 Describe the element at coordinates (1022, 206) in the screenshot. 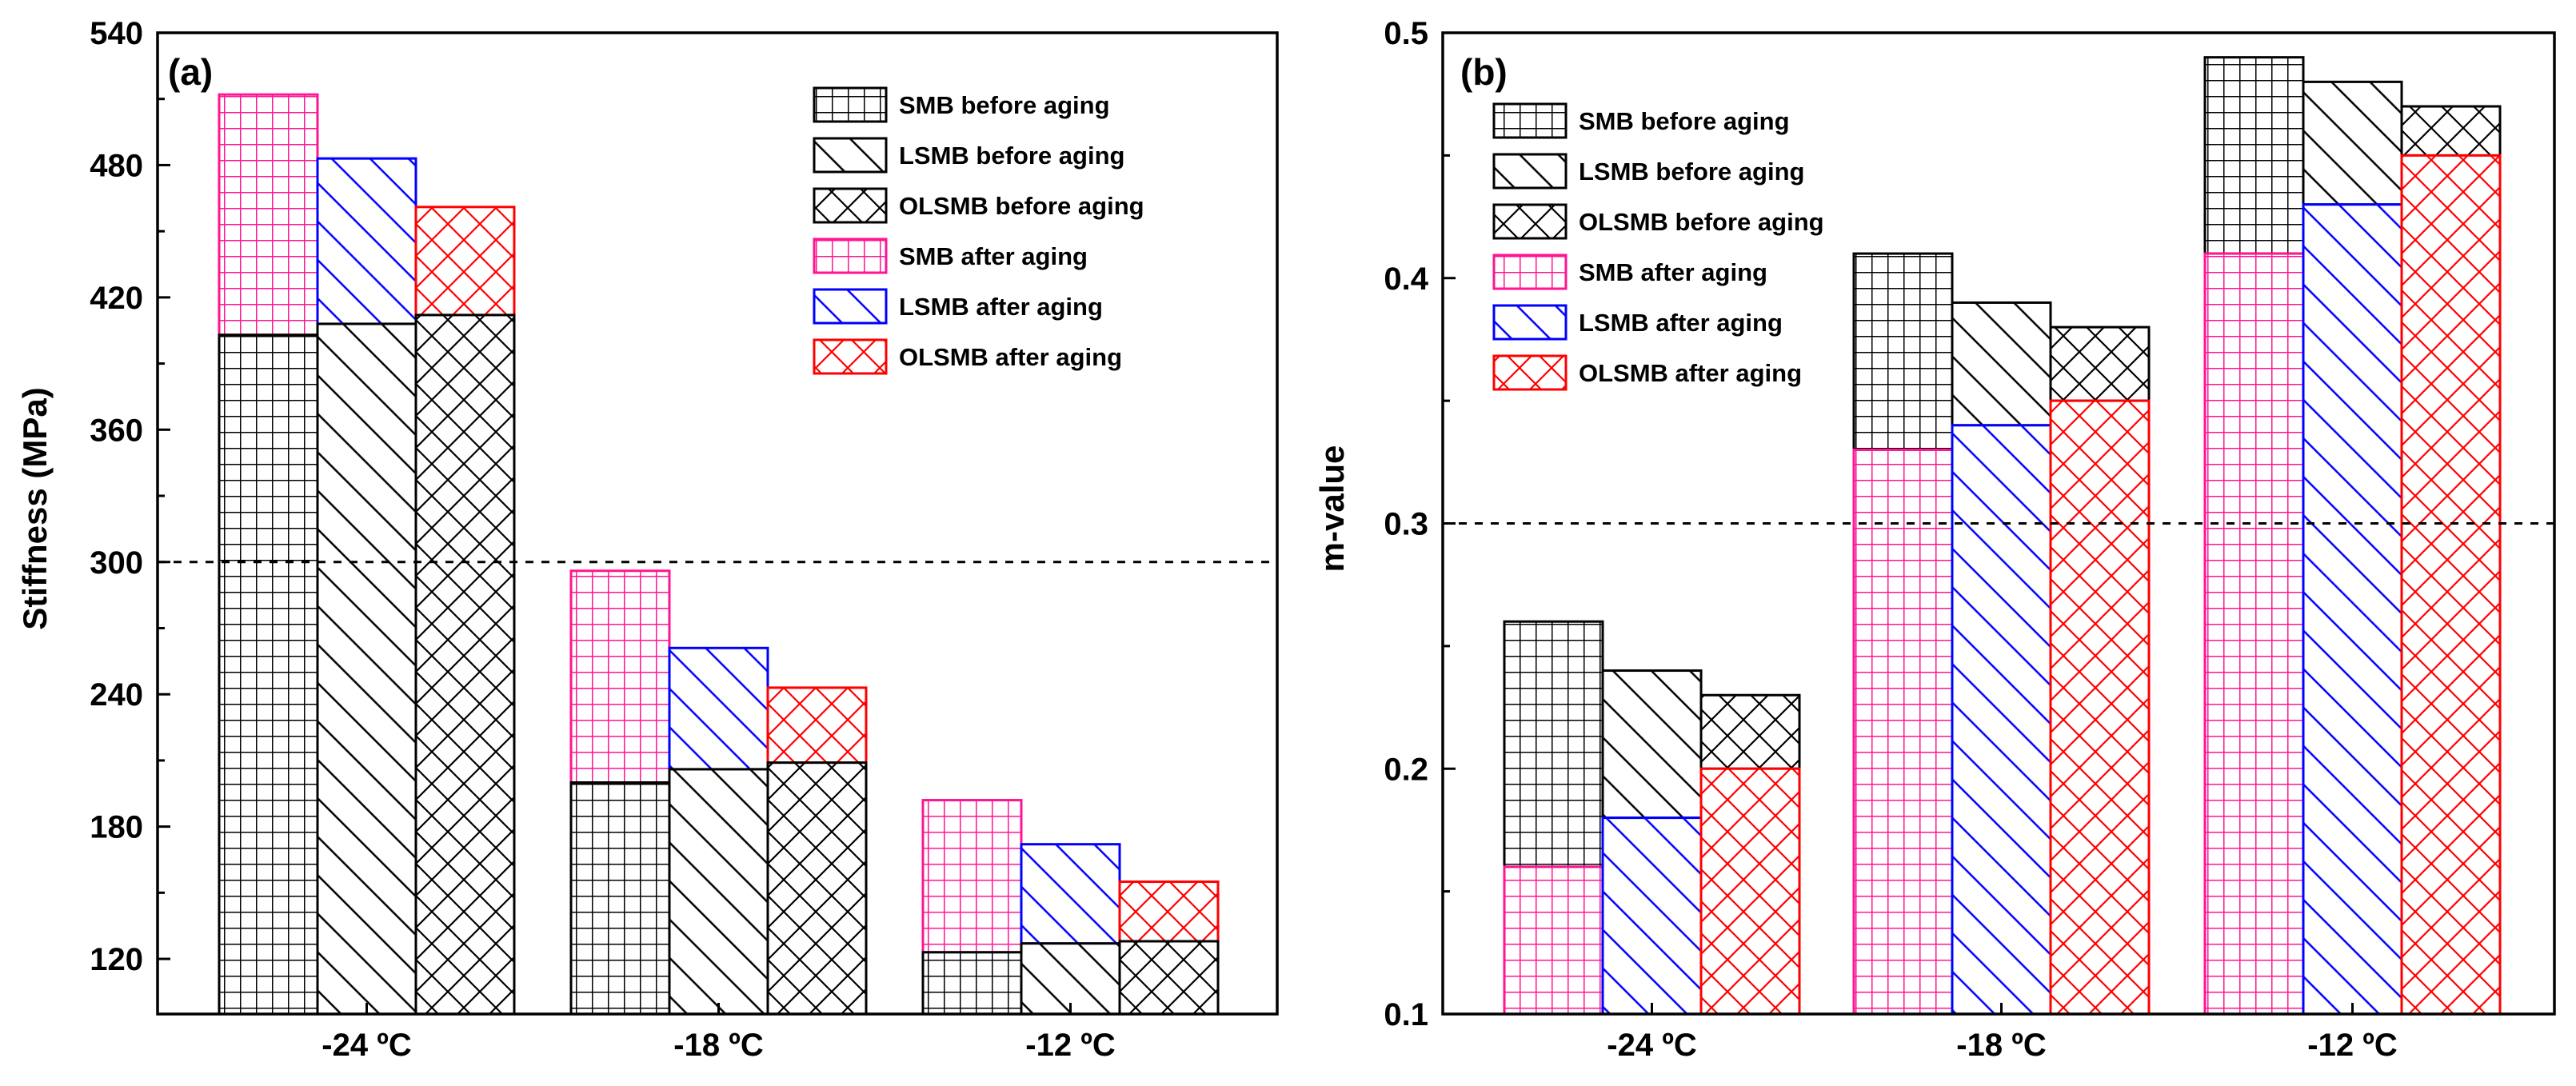

I see `panel-a-legend-label-olsmb-before-aging: OLSMB before aging` at that location.